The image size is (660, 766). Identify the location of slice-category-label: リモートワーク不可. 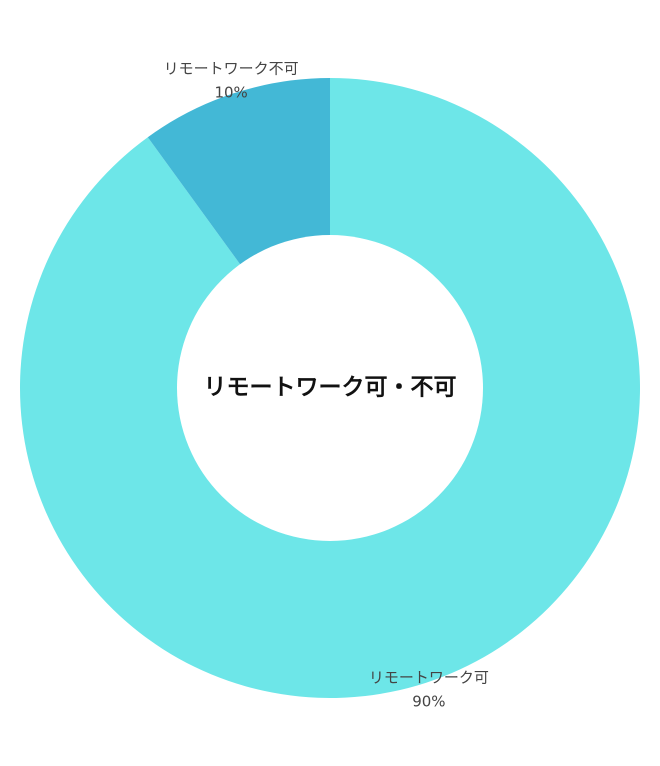
(231, 69).